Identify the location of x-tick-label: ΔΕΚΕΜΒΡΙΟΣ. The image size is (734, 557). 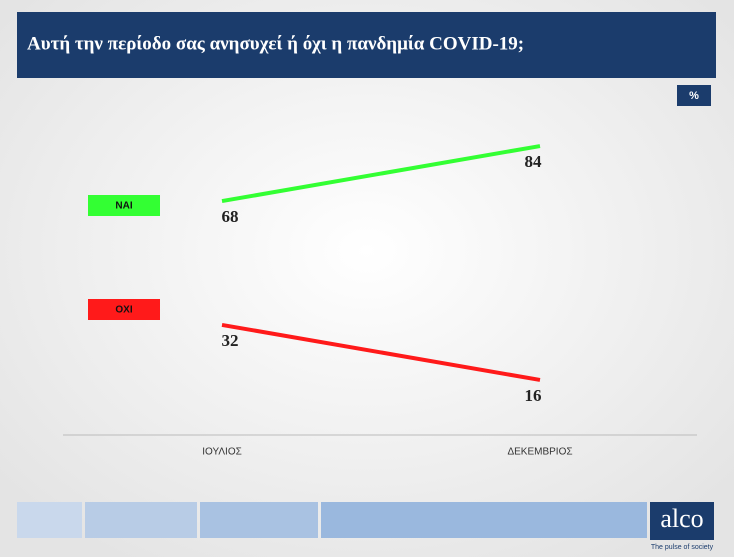
(539, 452).